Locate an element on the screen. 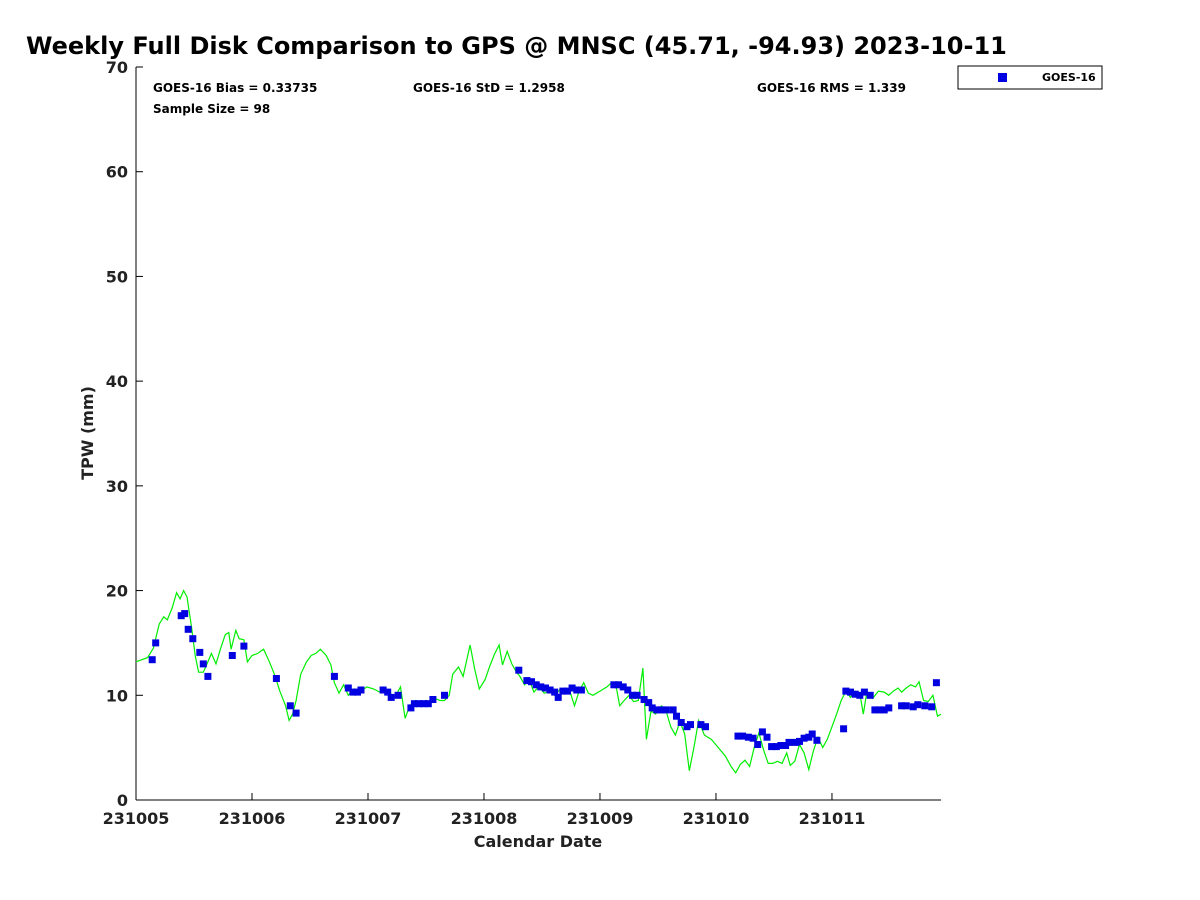 This screenshot has width=1200, height=900. stat-rms: GOES-16 RMS = 1.339 is located at coordinates (831, 88).